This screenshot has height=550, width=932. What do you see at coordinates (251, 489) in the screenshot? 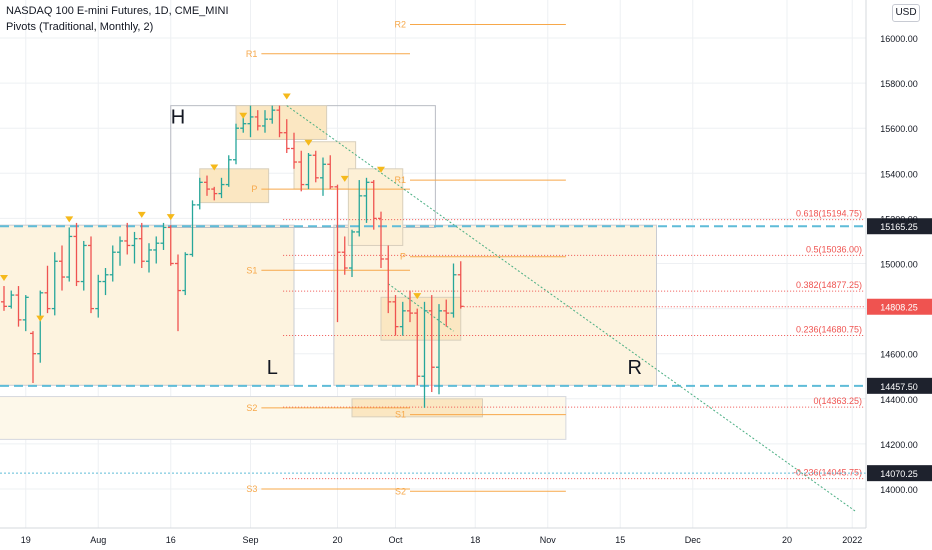
I see `pivot-label: S3` at bounding box center [251, 489].